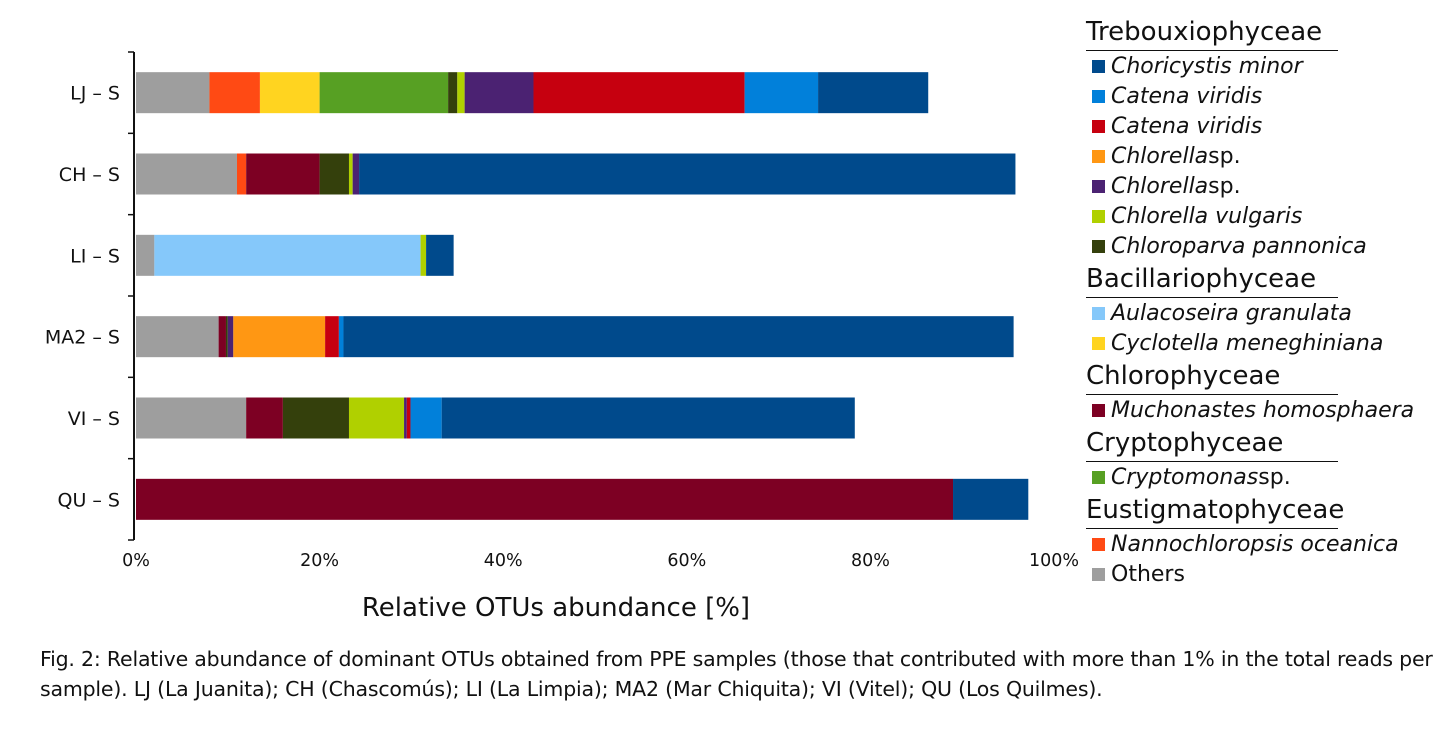 The image size is (1455, 742). What do you see at coordinates (82, 338) in the screenshot?
I see `category-label: MA2 – S` at bounding box center [82, 338].